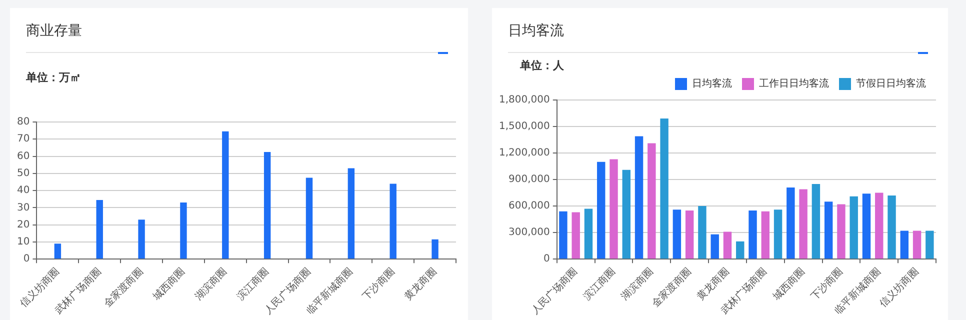 The width and height of the screenshot is (966, 320). Describe the element at coordinates (23, 173) in the screenshot. I see `y-tick-label: 50` at that location.